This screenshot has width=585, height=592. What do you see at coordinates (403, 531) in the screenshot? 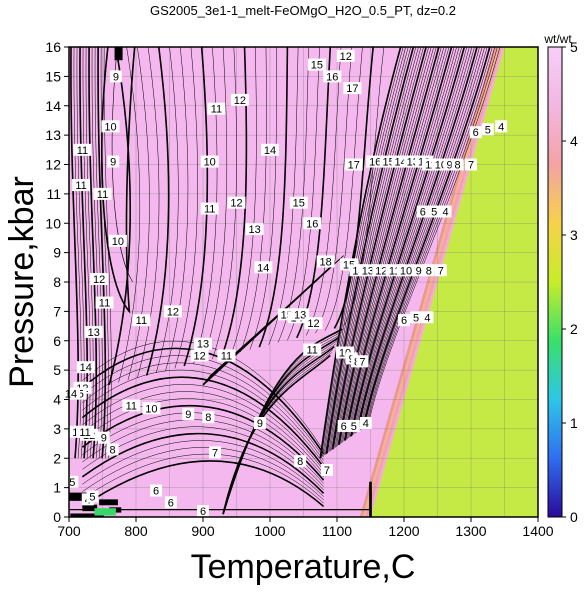
I see `x-tick-label: 1200` at bounding box center [403, 531].